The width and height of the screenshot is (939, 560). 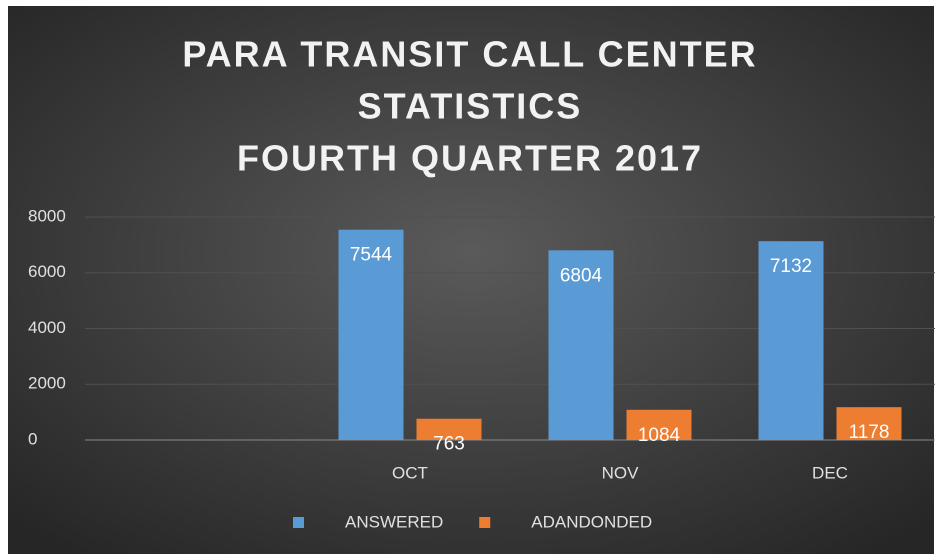 What do you see at coordinates (581, 275) in the screenshot?
I see `data-label: 6804` at bounding box center [581, 275].